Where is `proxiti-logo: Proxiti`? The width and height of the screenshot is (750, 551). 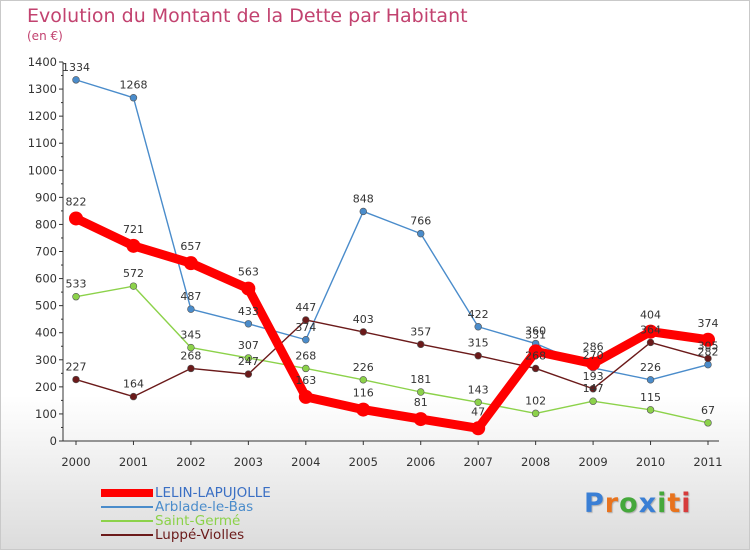
proxiti-logo: Proxiti is located at coordinates (638, 503).